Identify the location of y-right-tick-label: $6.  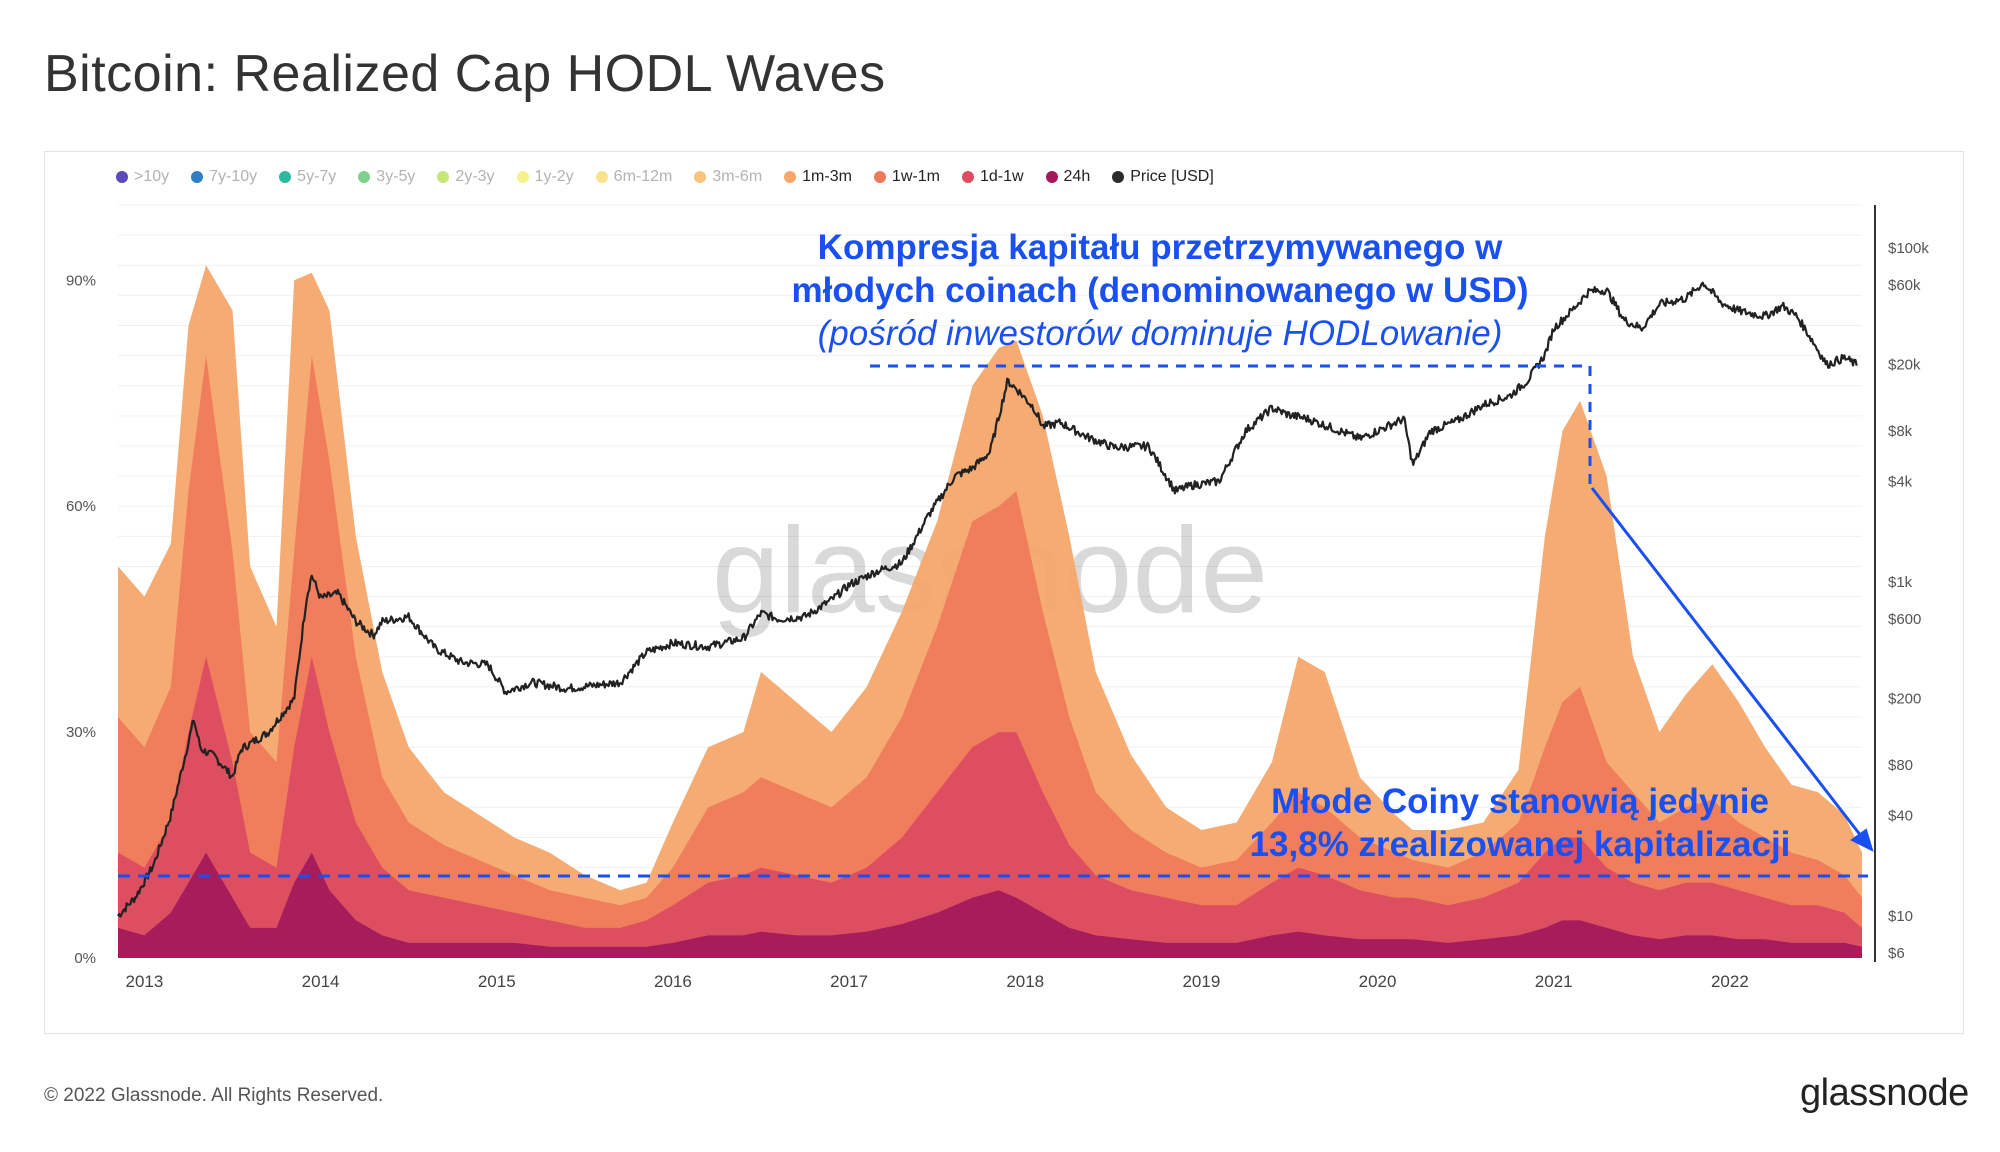
(1896, 953).